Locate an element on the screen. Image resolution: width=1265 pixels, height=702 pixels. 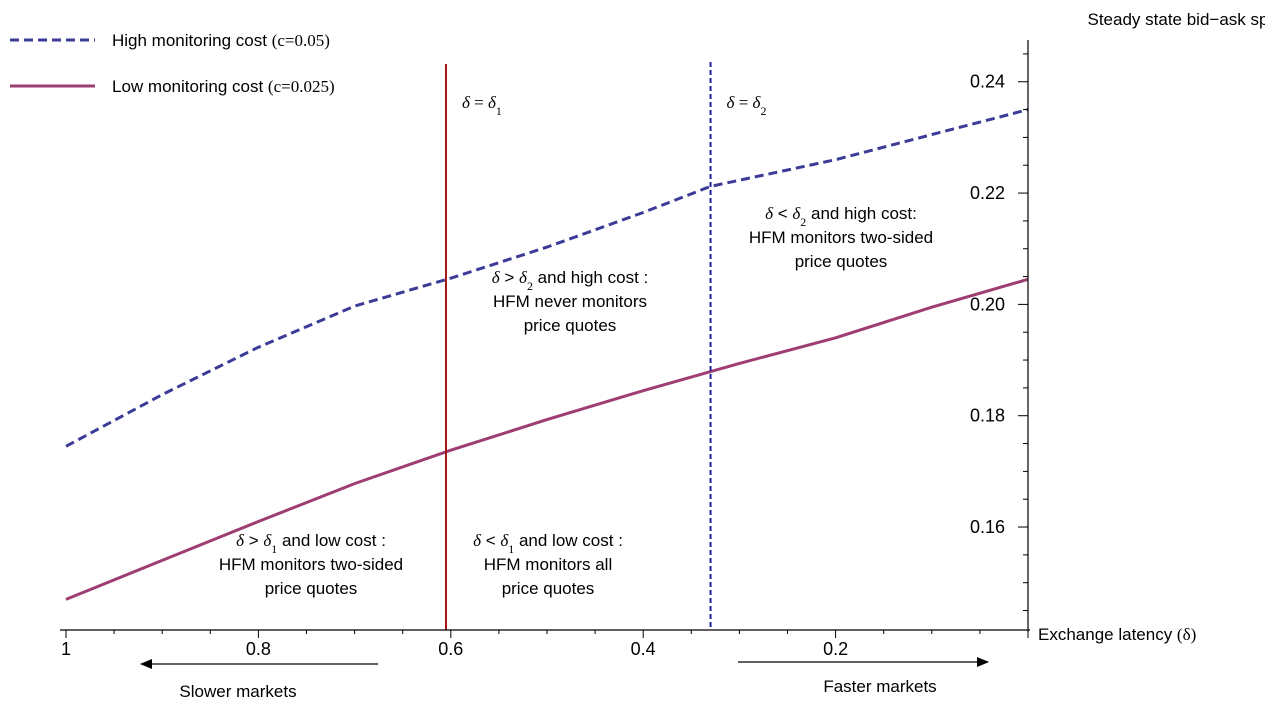
threshold-label-delta-1: δ = δ1 is located at coordinates (482, 105).